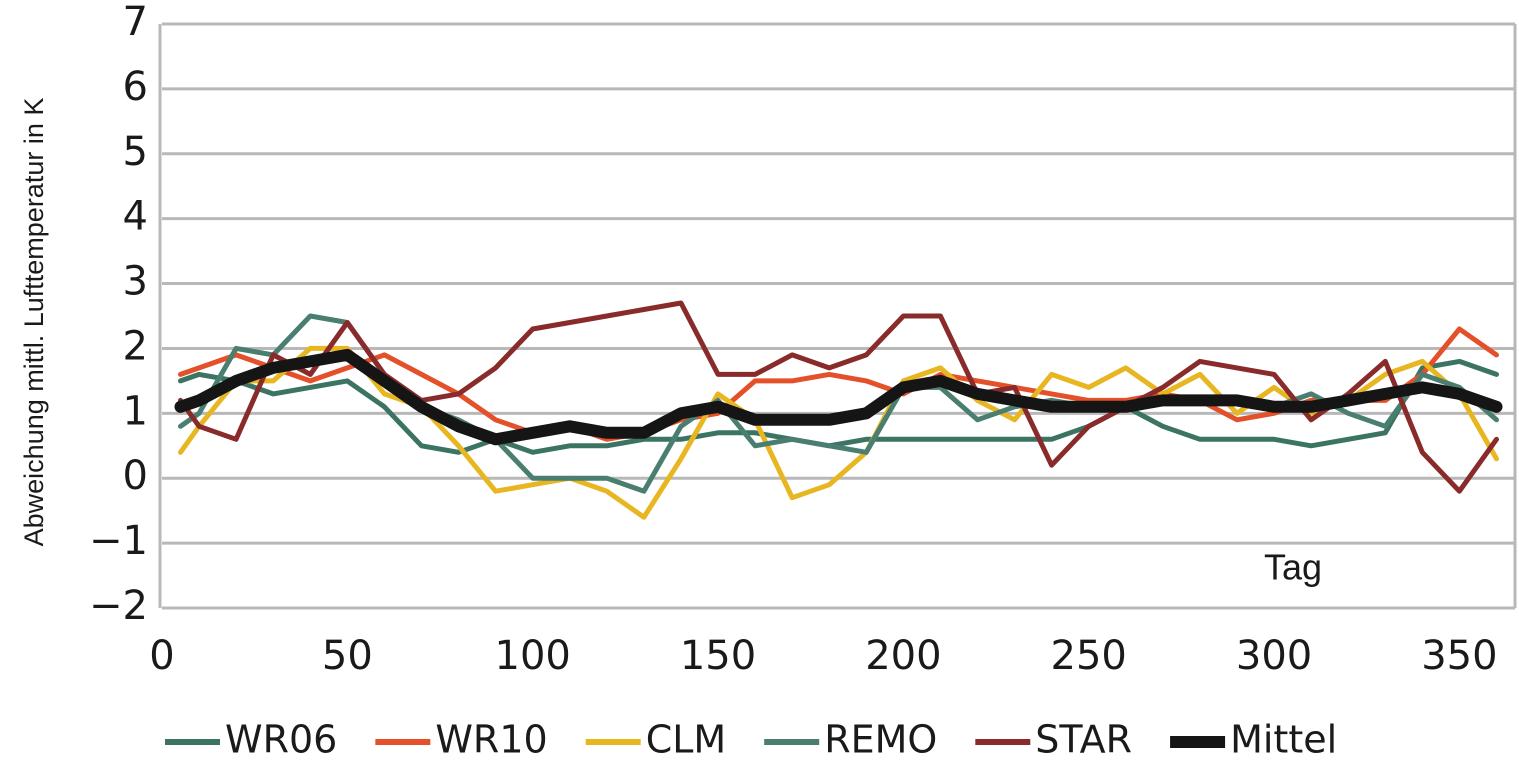 This screenshot has height=761, width=1519. What do you see at coordinates (533, 656) in the screenshot?
I see `x-tick-label: 100` at bounding box center [533, 656].